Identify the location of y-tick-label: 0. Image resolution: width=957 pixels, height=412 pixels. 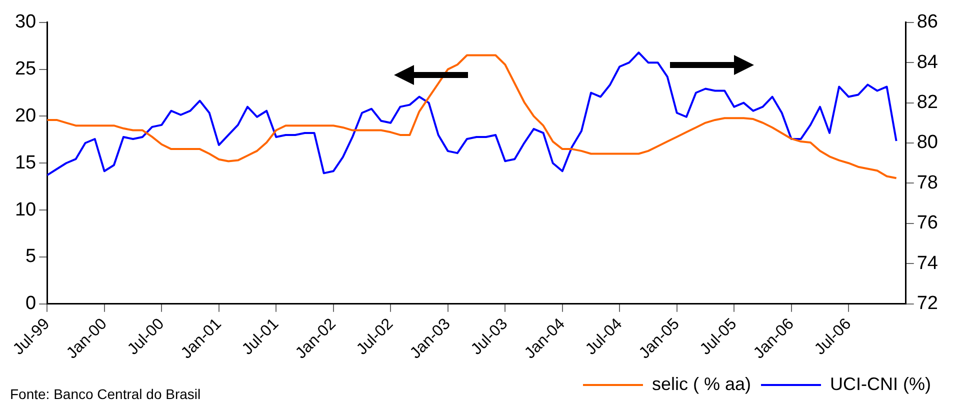
(31, 303).